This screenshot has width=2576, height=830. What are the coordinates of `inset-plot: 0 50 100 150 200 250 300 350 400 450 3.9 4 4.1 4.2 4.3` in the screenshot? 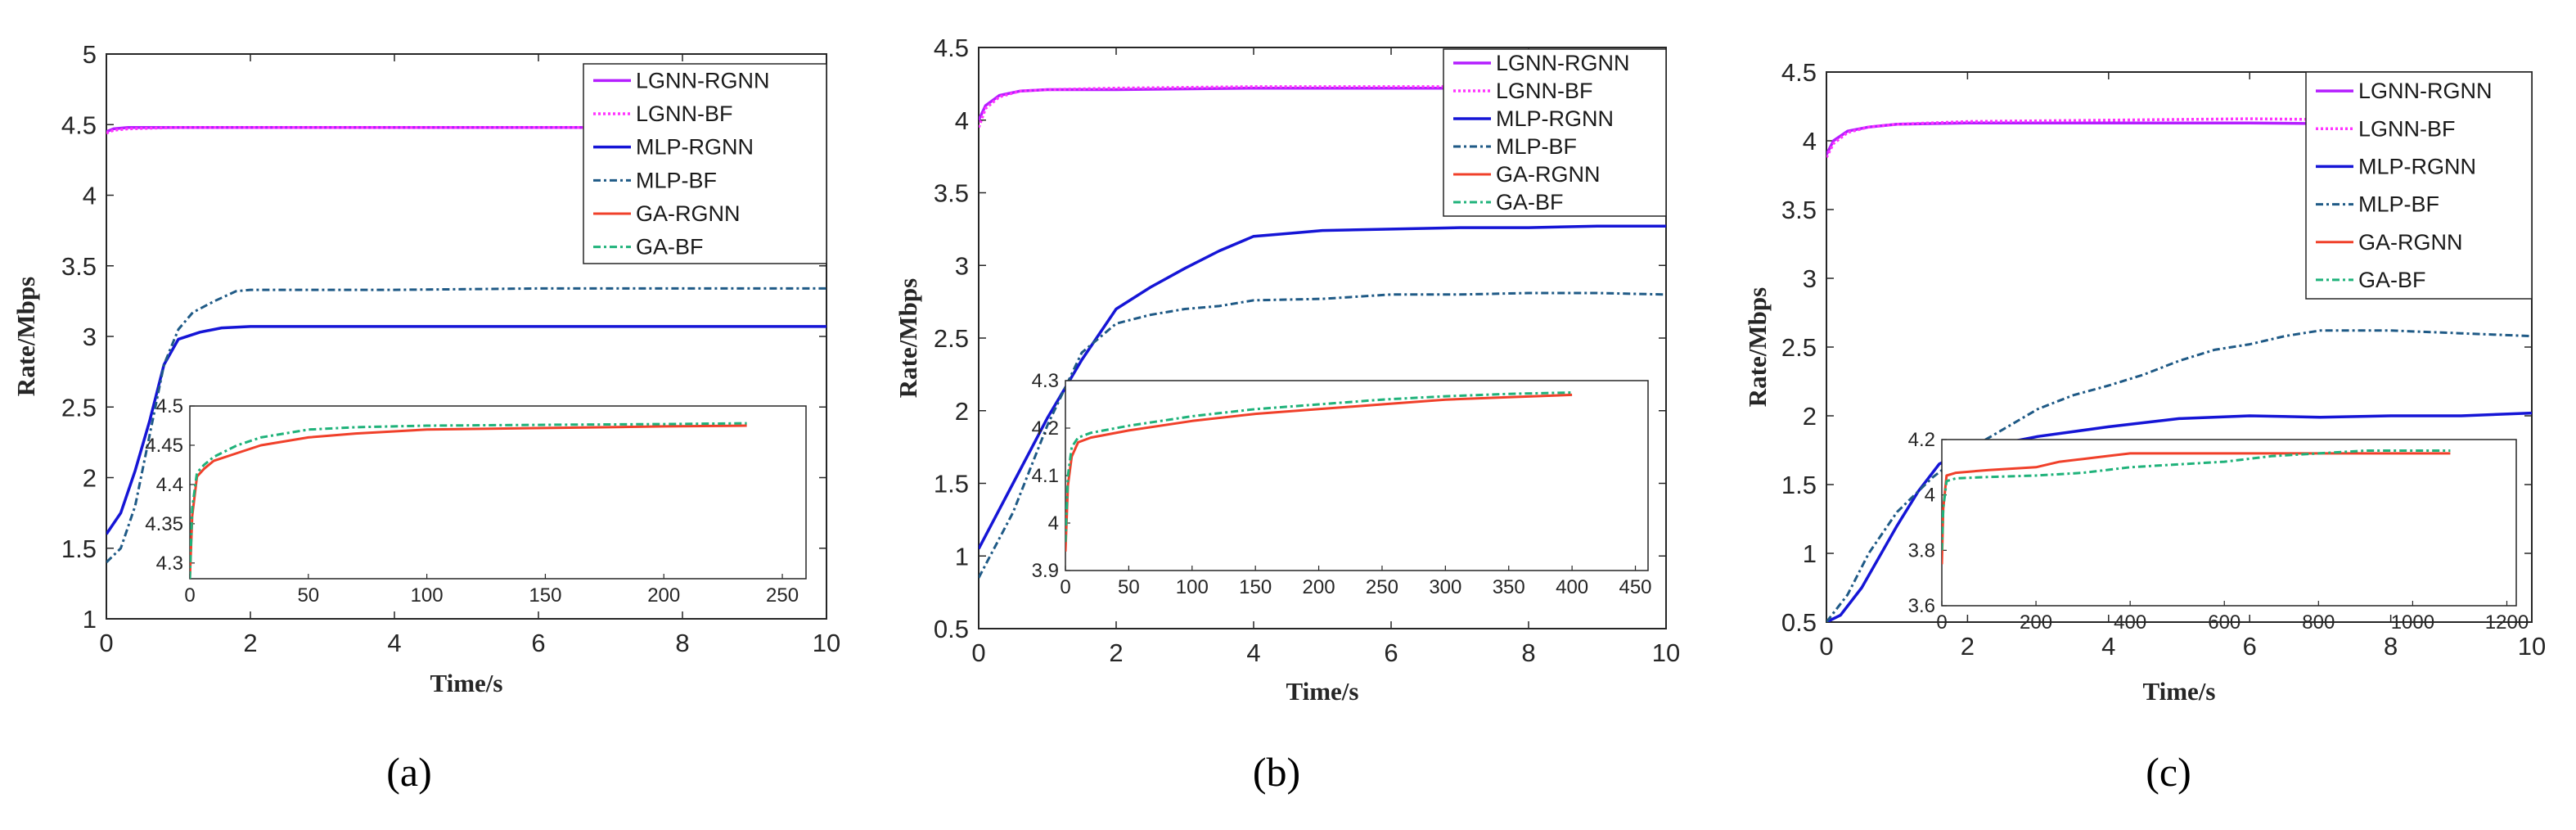 It's located at (1342, 484).